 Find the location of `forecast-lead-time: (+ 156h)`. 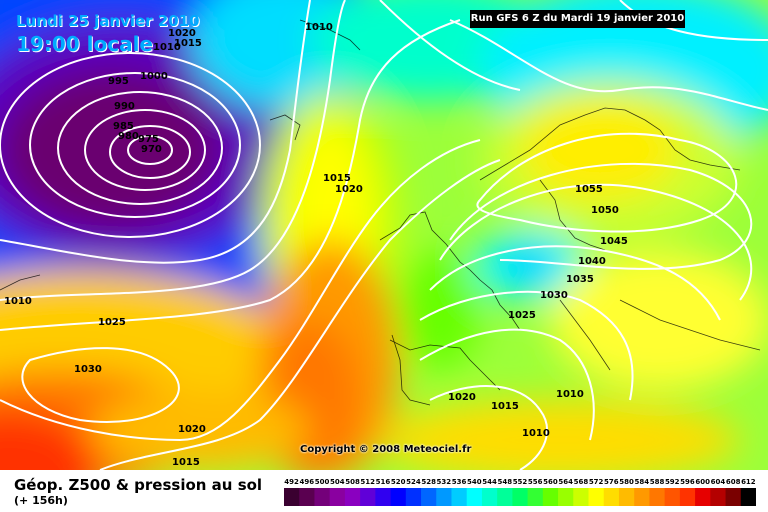

forecast-lead-time: (+ 156h) is located at coordinates (41, 500).